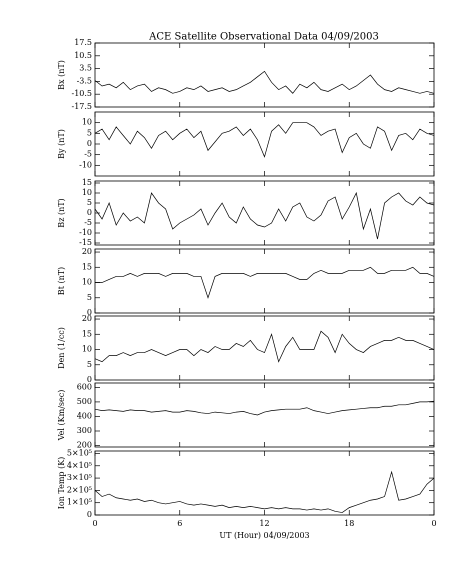 The width and height of the screenshot is (453, 566). I want to click on y-tick-label: 17.5, so click(83, 42).